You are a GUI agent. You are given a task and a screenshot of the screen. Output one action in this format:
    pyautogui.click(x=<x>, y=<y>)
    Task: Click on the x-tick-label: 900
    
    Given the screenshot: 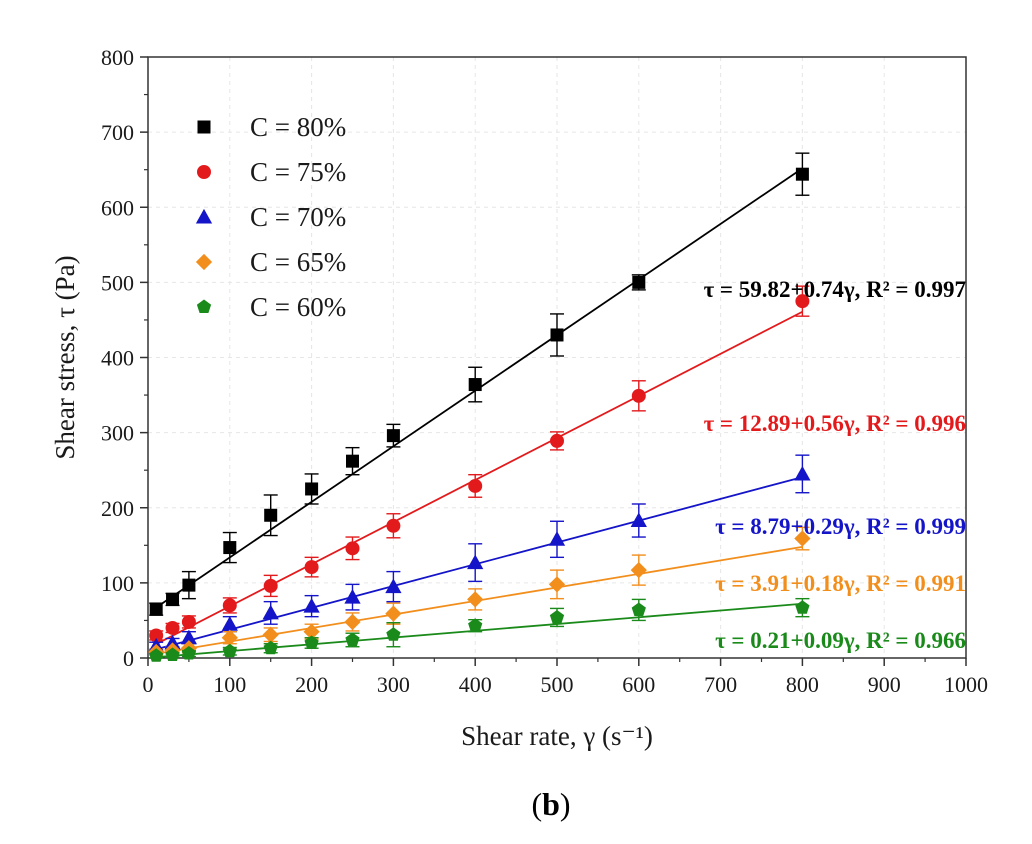 What is the action you would take?
    pyautogui.click(x=884, y=684)
    